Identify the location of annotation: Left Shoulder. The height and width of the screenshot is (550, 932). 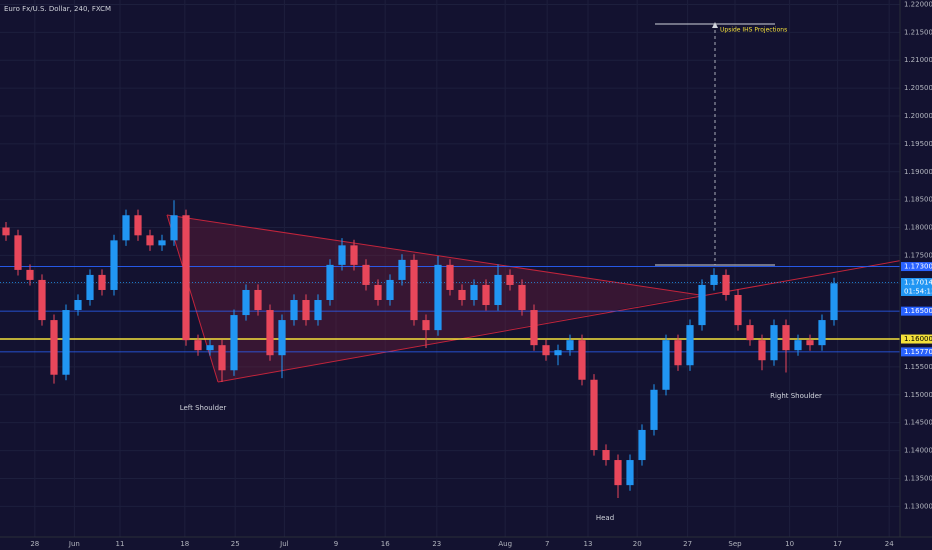
(203, 408).